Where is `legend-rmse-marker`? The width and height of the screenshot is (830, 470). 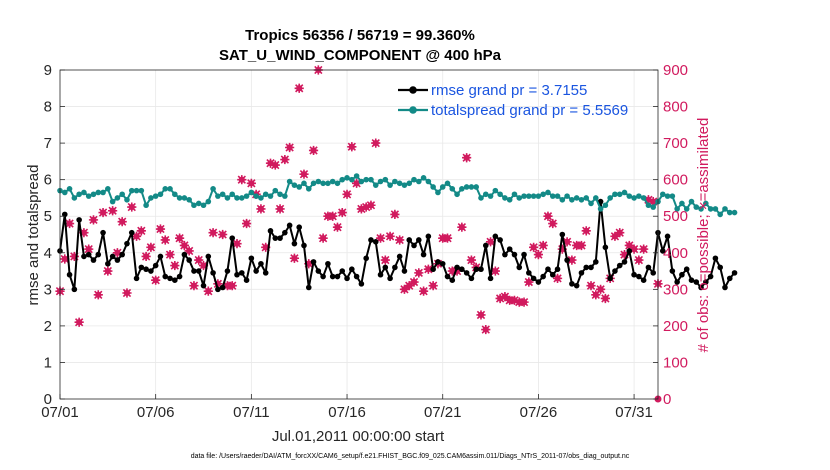 legend-rmse-marker is located at coordinates (413, 90).